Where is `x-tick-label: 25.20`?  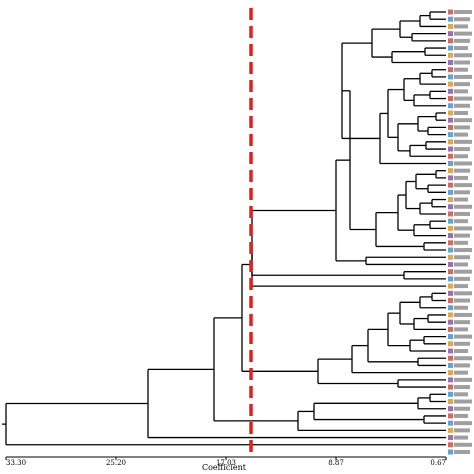 x-tick-label: 25.20 is located at coordinates (116, 463).